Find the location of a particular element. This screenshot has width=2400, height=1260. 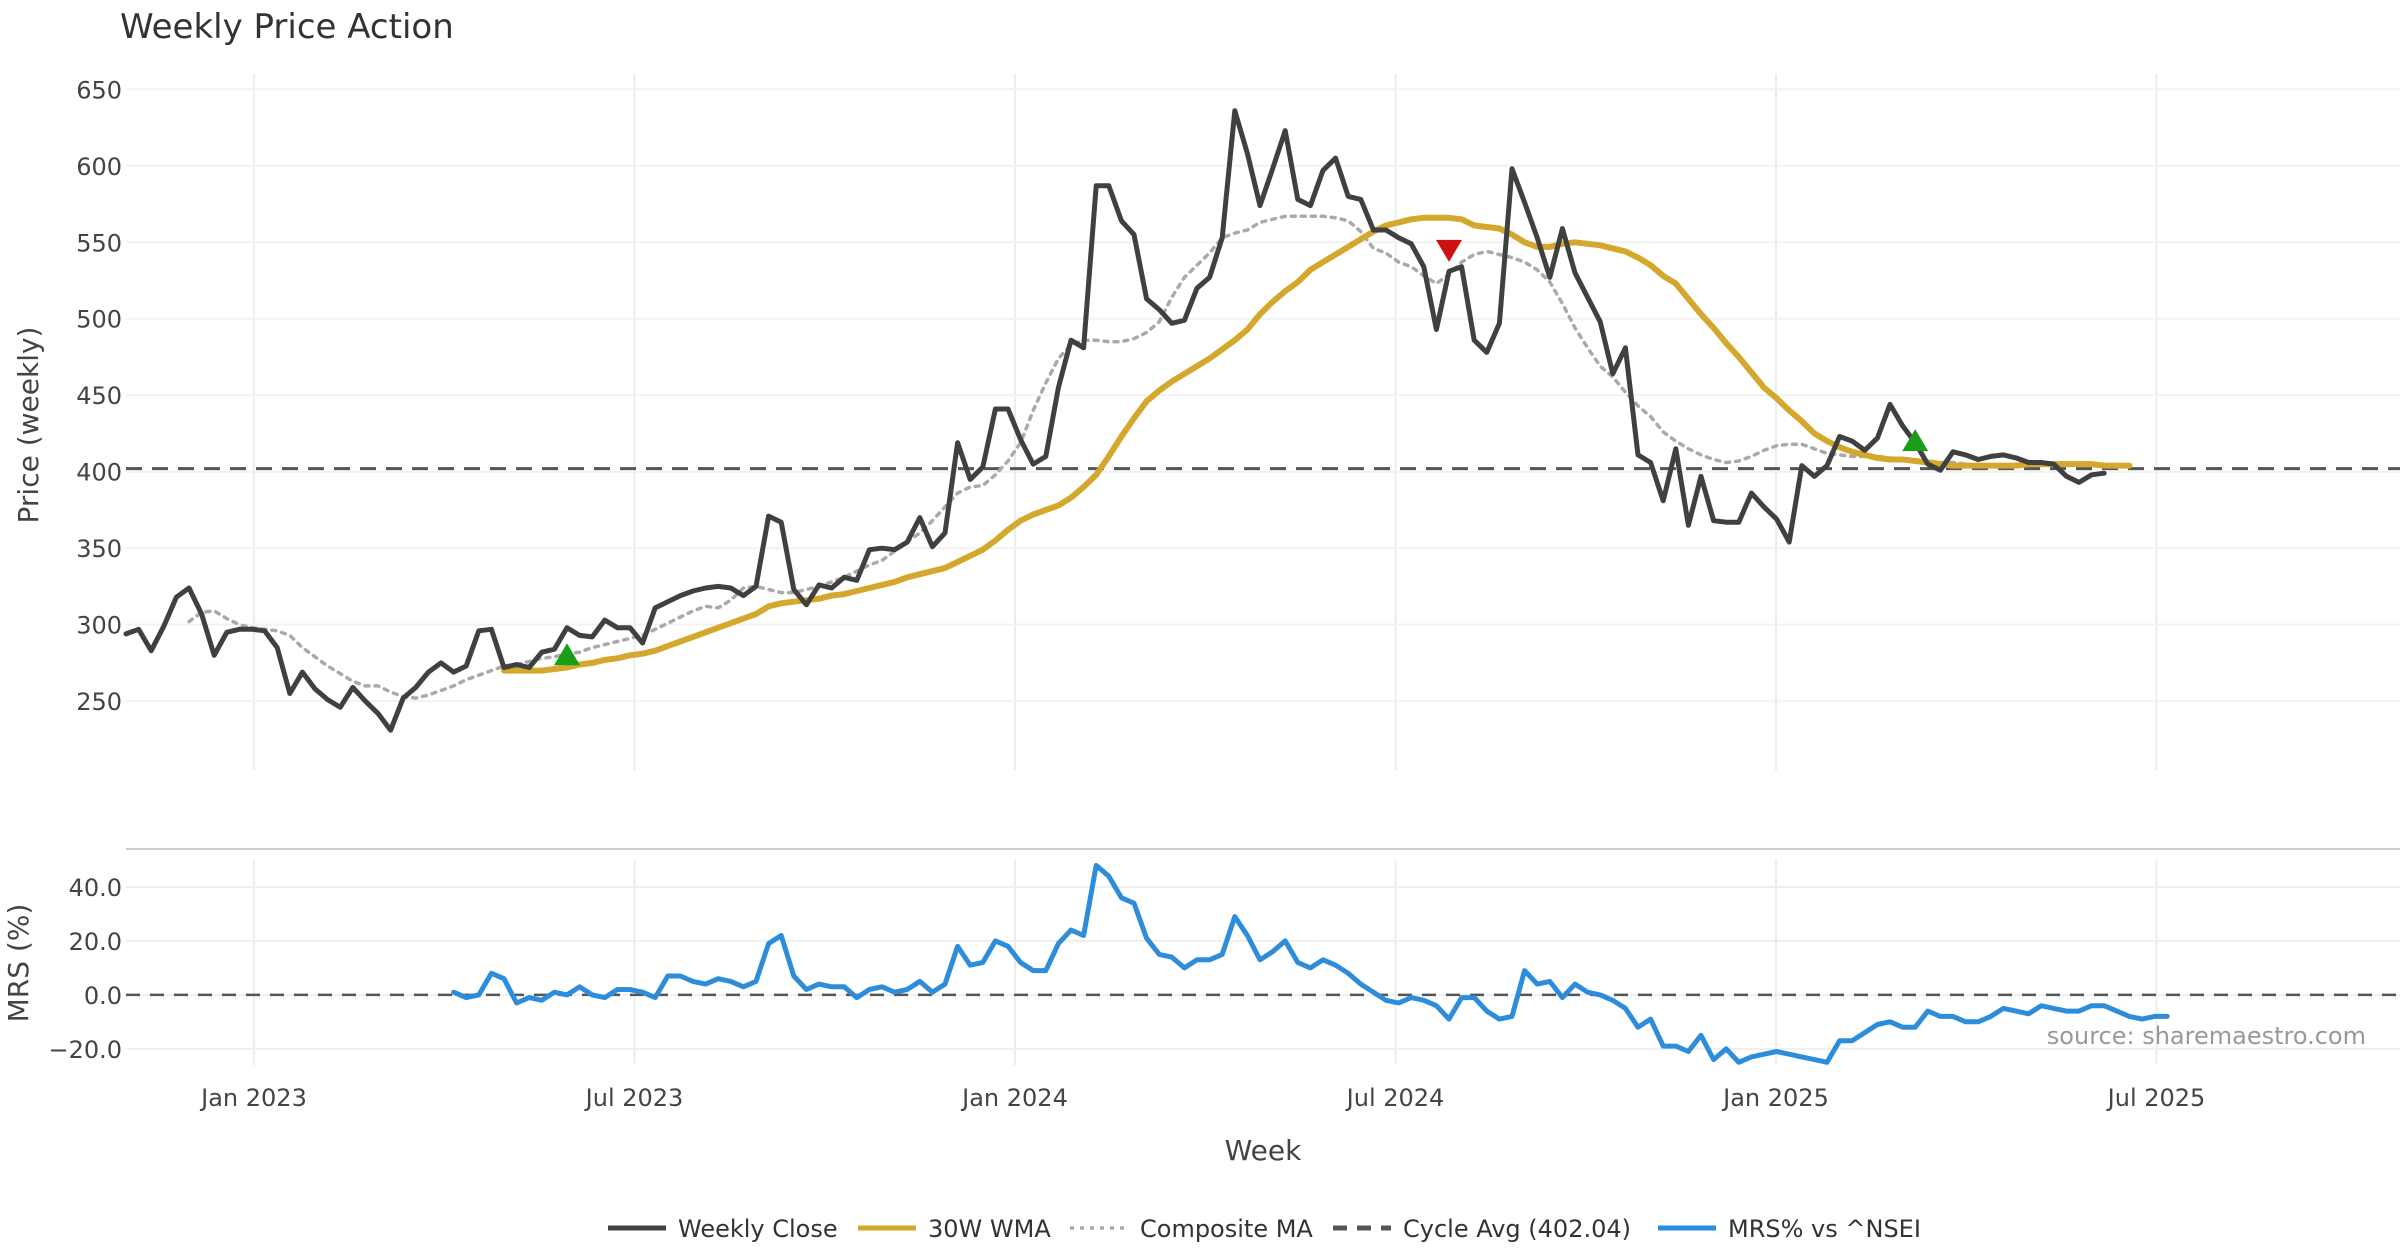

source-annotation: source: sharemaestro.com is located at coordinates (2206, 1036).